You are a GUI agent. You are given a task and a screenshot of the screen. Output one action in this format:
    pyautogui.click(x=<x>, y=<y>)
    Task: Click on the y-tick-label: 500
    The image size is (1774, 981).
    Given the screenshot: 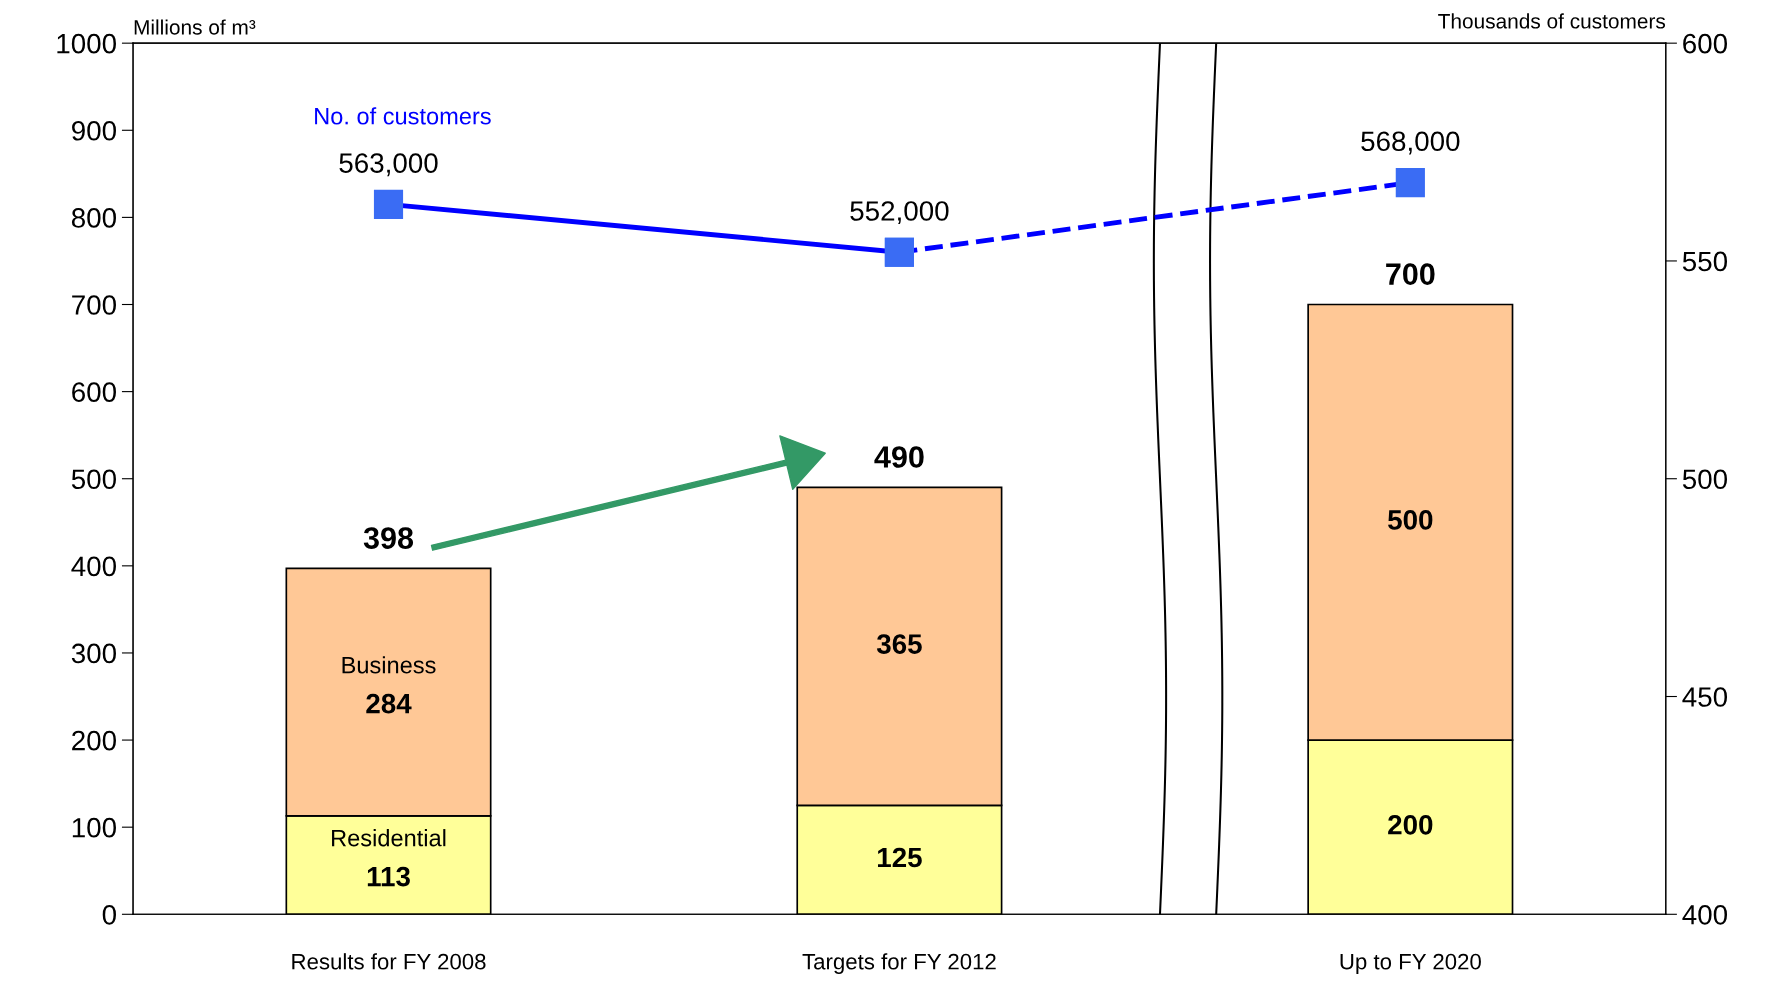 What is the action you would take?
    pyautogui.click(x=93, y=479)
    